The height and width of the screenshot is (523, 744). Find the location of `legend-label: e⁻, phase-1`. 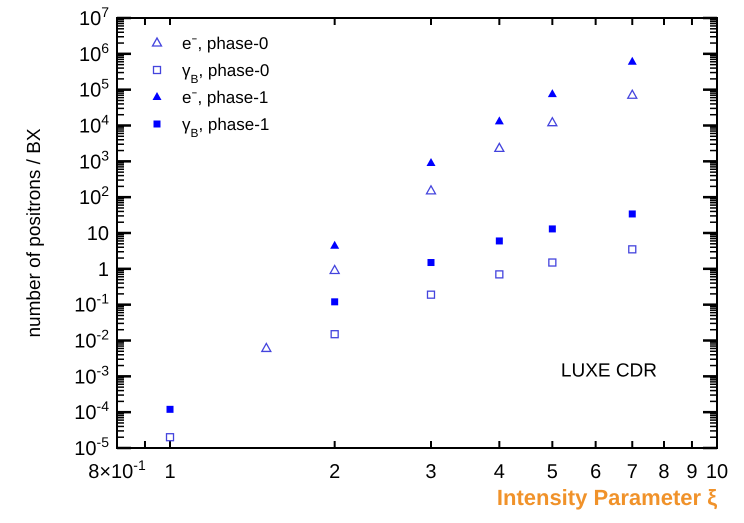

legend-label: e⁻, phase-1 is located at coordinates (225, 97).